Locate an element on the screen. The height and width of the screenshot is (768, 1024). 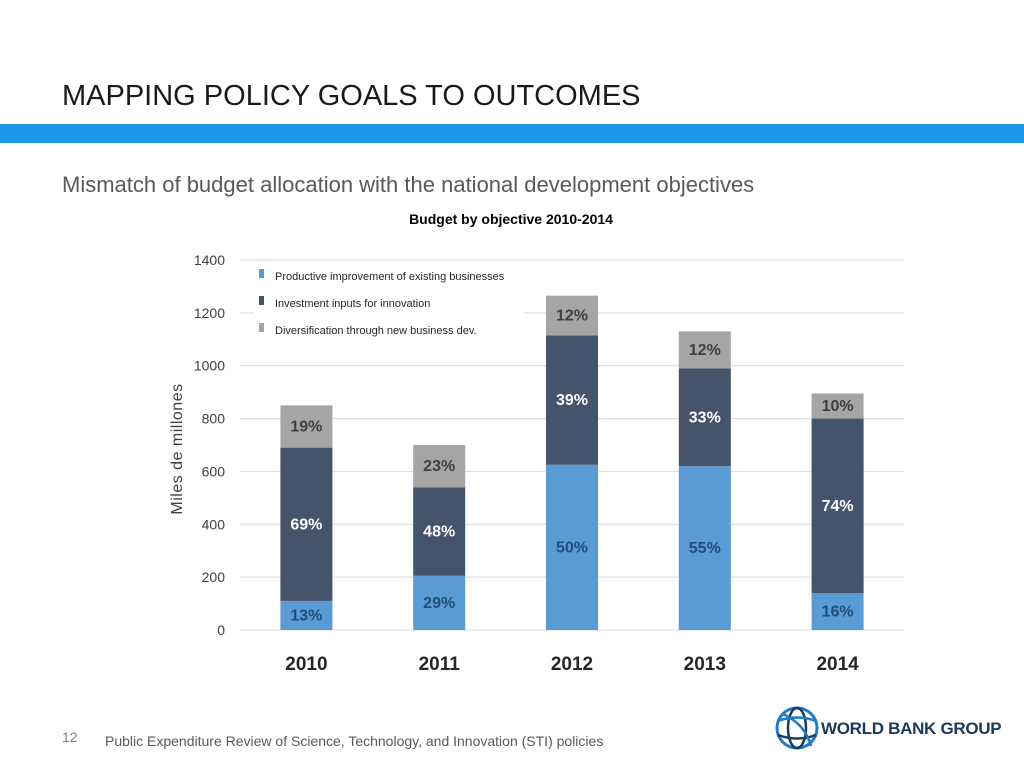
y-tick-label: 200 is located at coordinates (214, 577).